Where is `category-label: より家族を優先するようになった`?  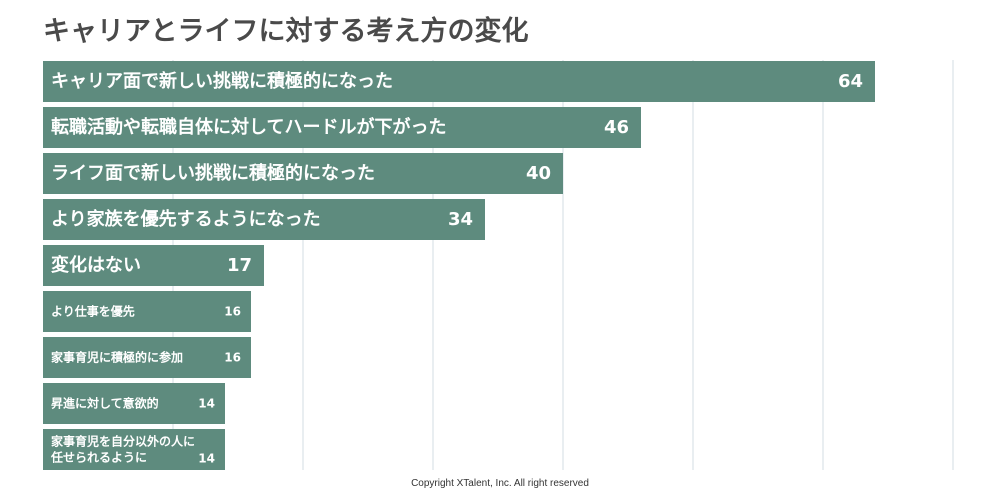 category-label: より家族を優先するようになった is located at coordinates (186, 219).